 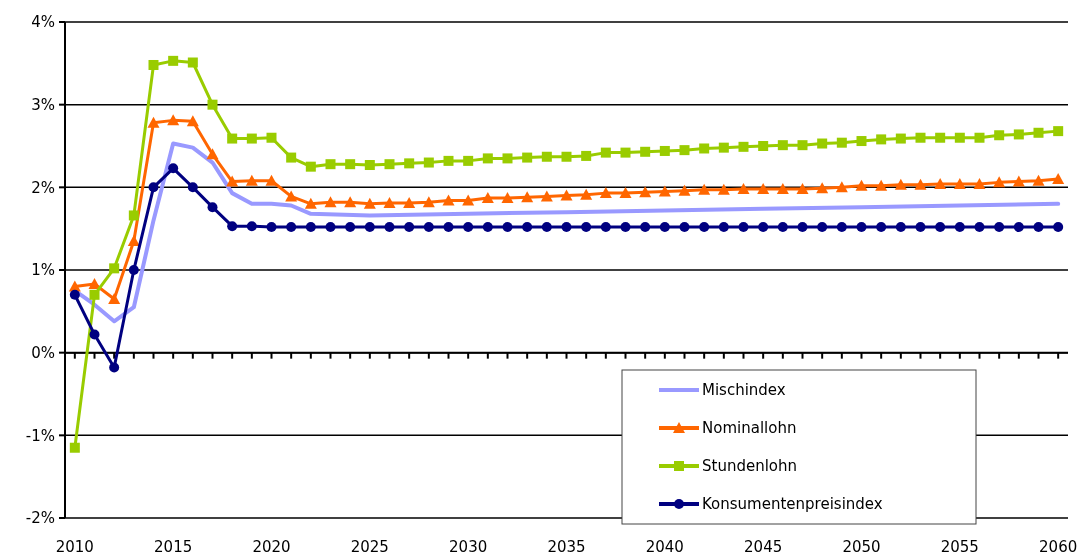 What do you see at coordinates (750, 466) in the screenshot?
I see `legend-label: Stundenlohn` at bounding box center [750, 466].